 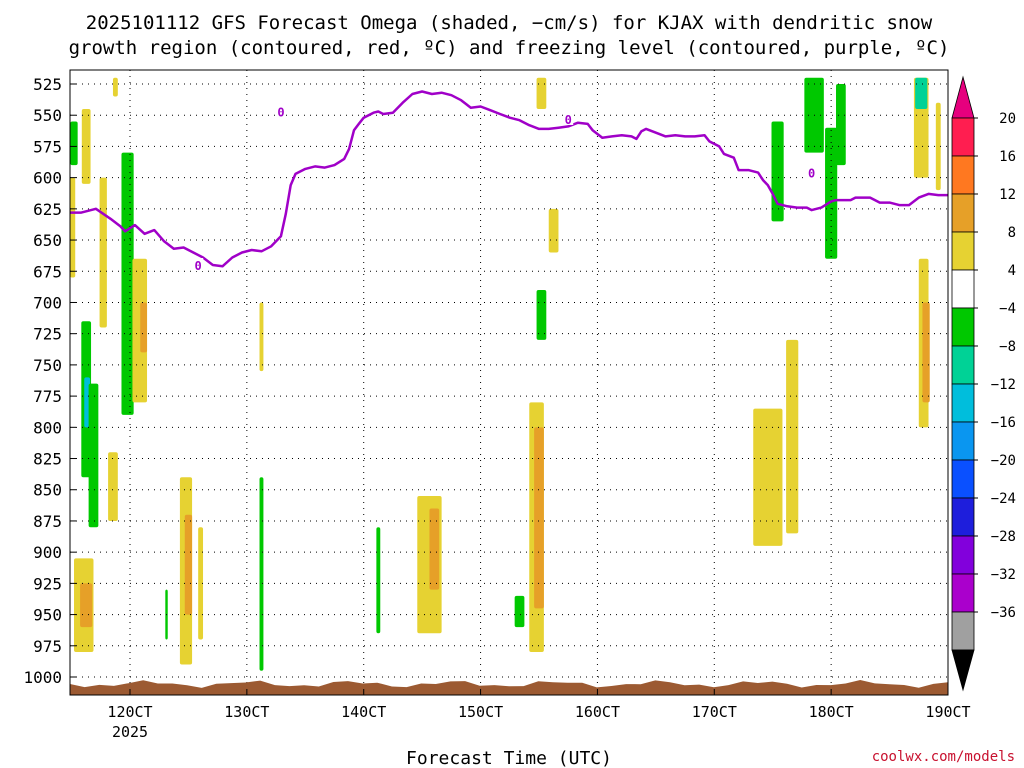 I want to click on y-tick-label: 725, so click(x=47, y=334).